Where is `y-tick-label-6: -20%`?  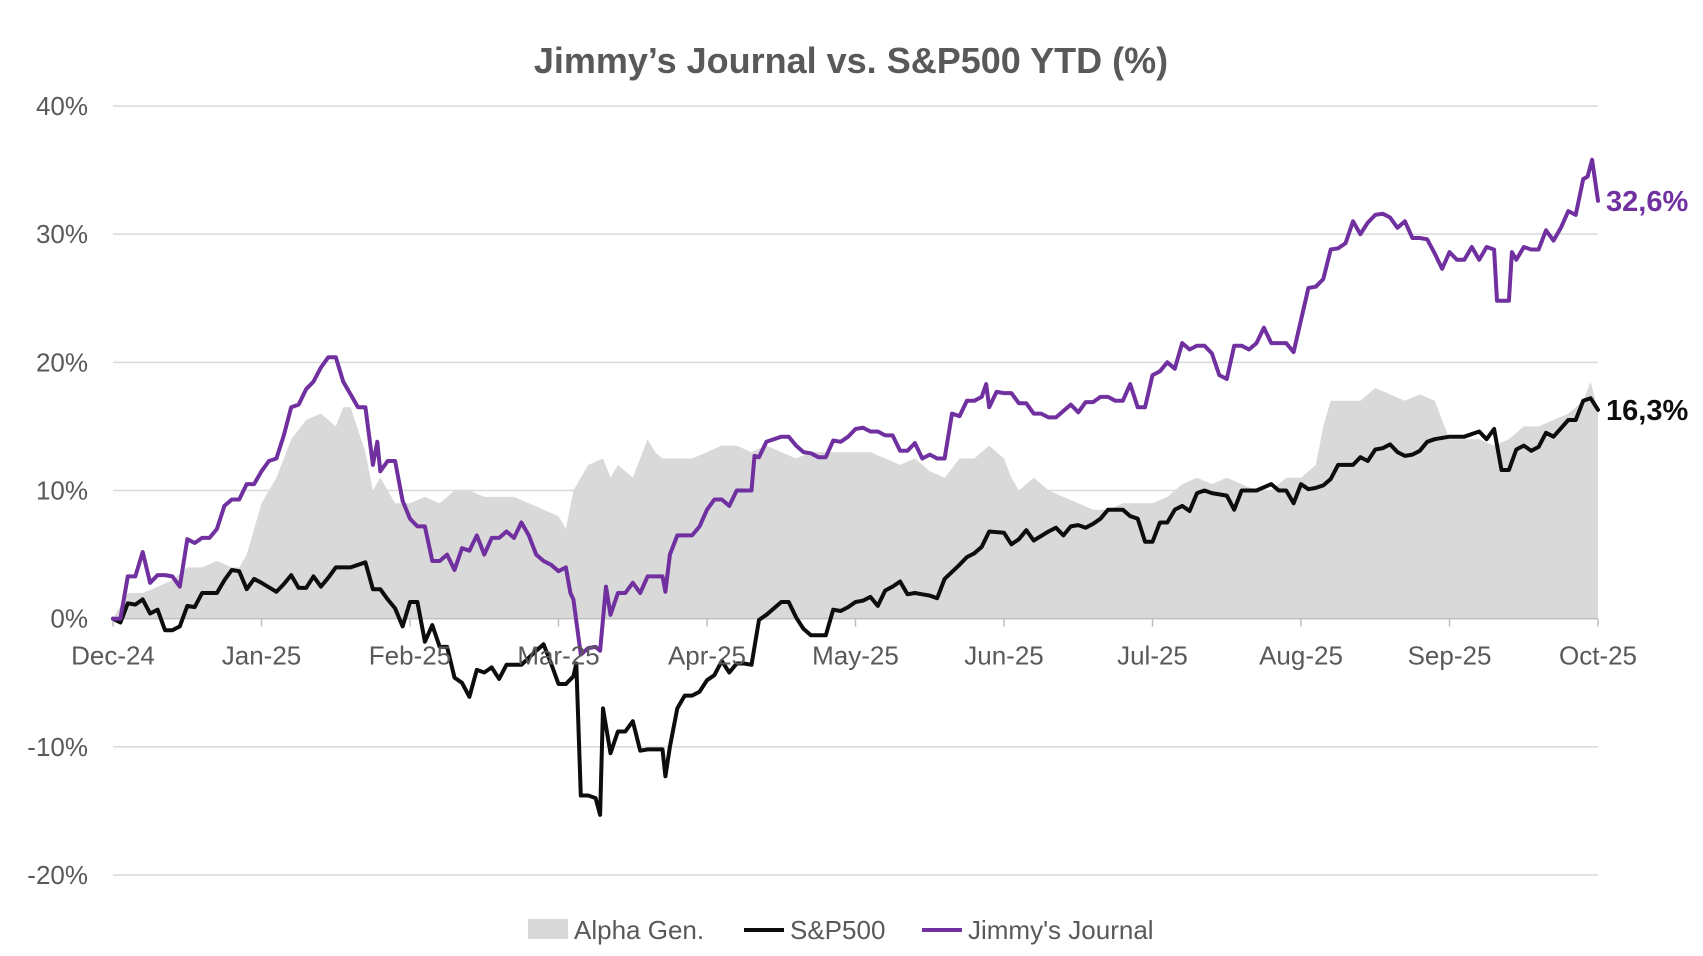 y-tick-label-6: -20% is located at coordinates (57, 875).